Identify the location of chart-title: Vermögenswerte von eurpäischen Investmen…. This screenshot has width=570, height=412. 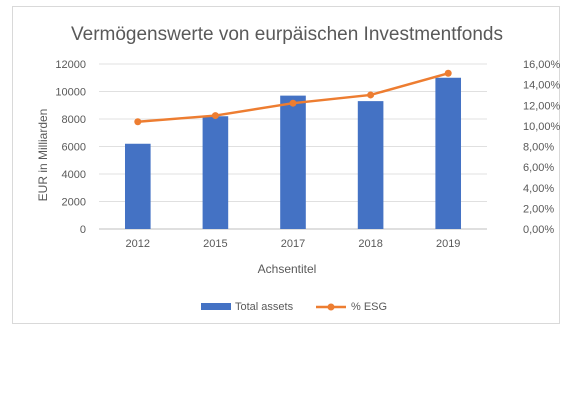
(287, 34).